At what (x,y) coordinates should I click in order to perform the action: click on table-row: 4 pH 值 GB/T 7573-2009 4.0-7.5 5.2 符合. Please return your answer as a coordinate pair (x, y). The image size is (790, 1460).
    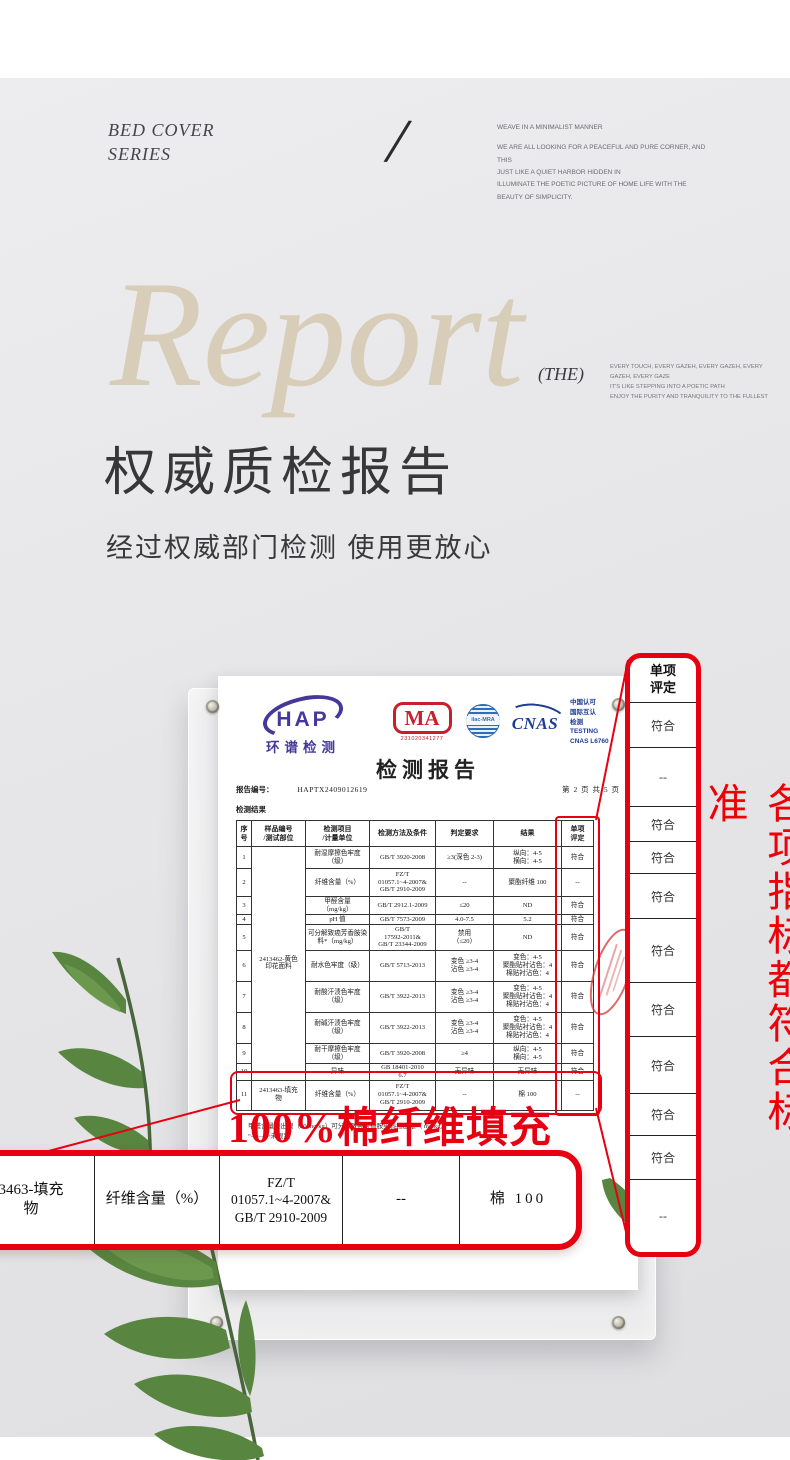
    Looking at the image, I should click on (415, 919).